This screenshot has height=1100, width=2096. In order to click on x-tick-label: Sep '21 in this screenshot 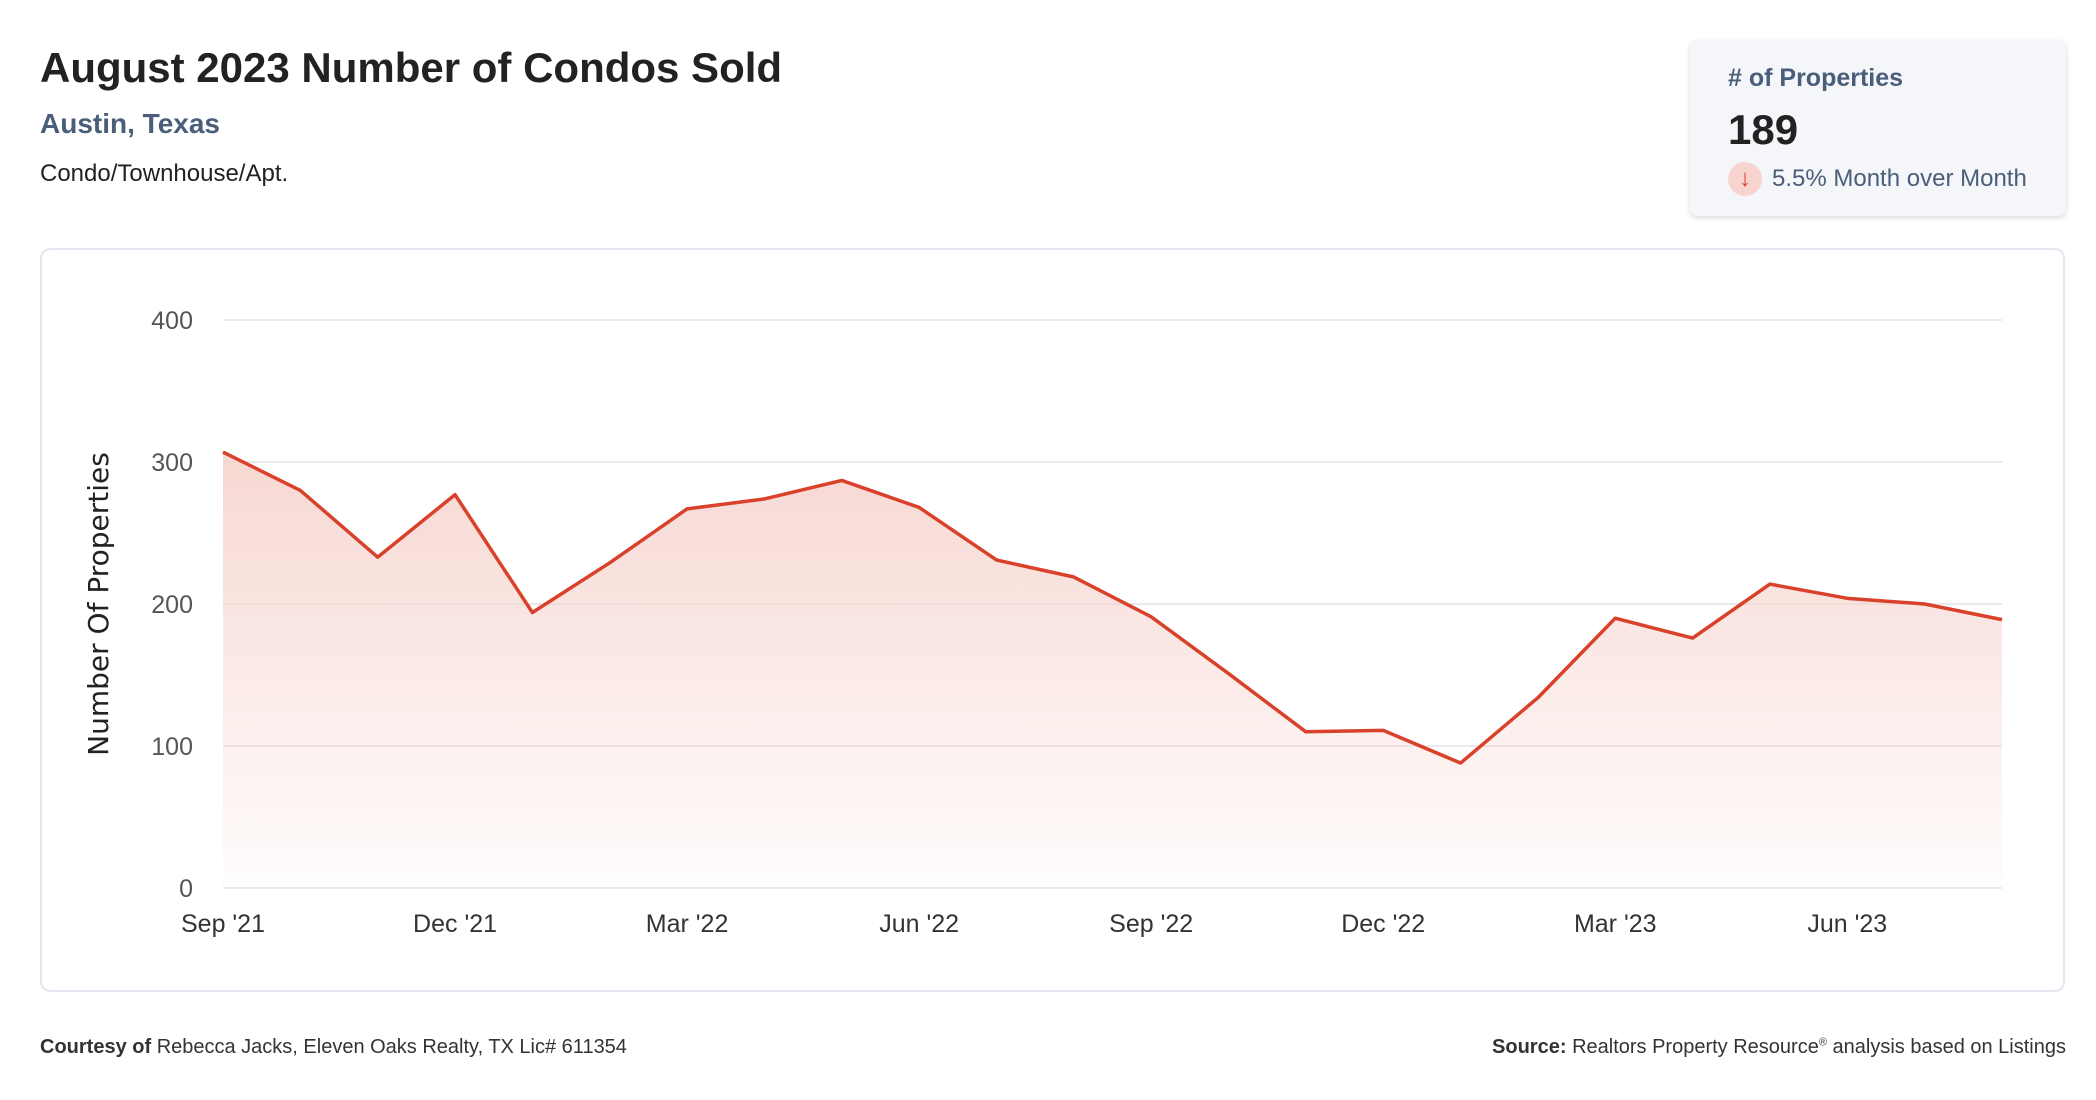, I will do `click(223, 924)`.